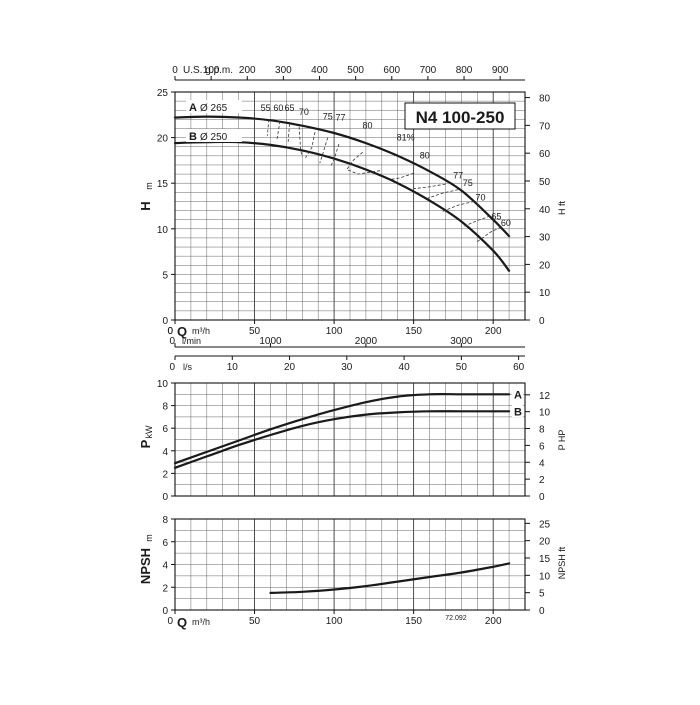 This screenshot has height=705, width=700. What do you see at coordinates (290, 367) in the screenshot?
I see `ls-tick-label: 20` at bounding box center [290, 367].